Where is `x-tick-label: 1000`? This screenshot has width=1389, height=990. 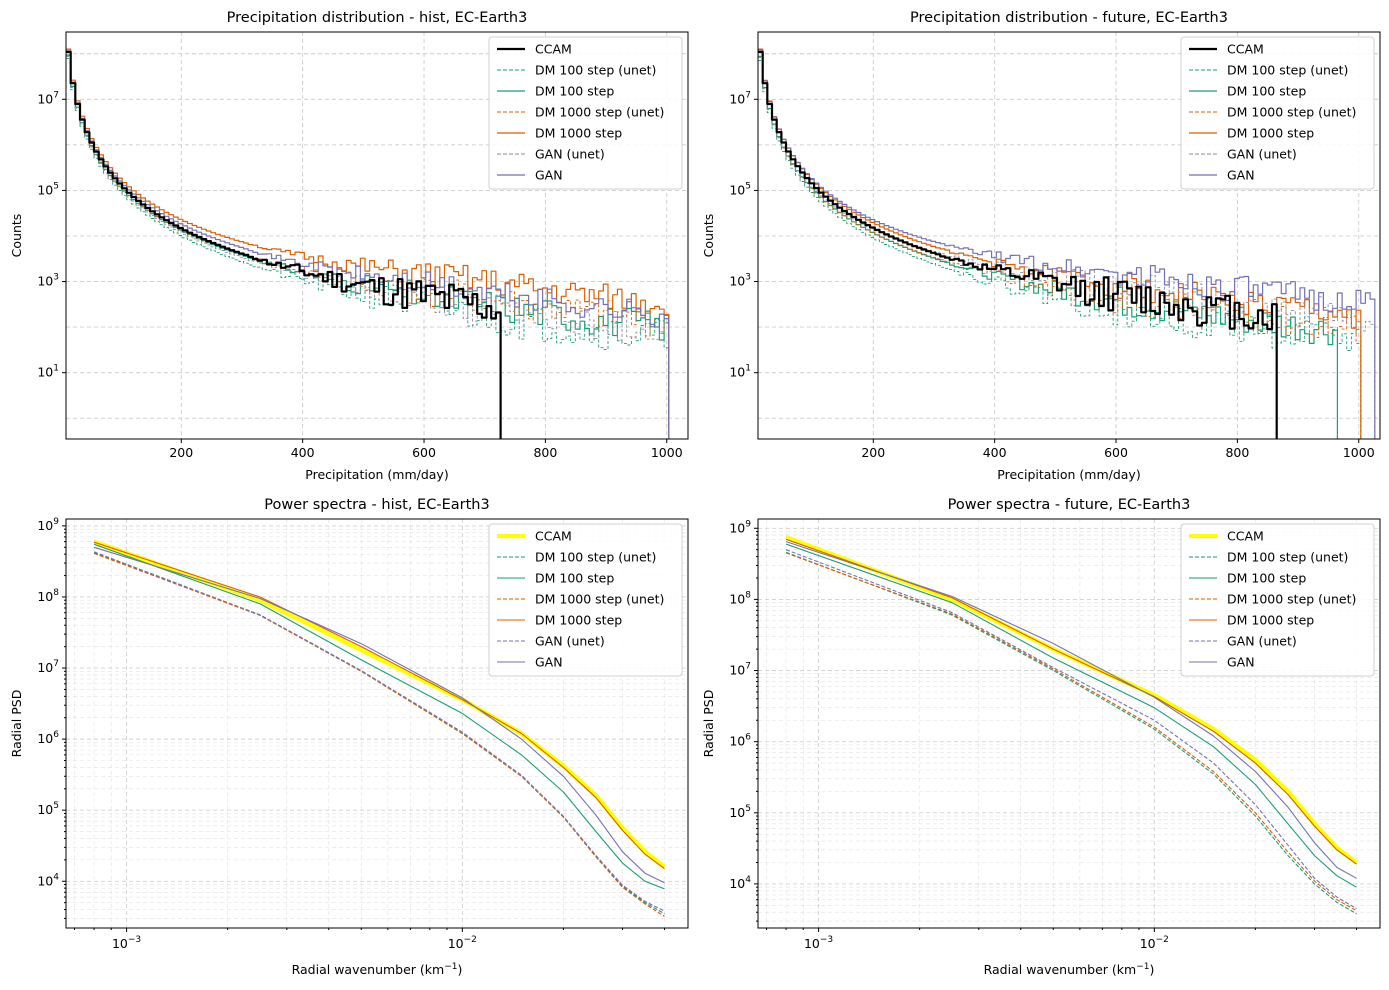 x-tick-label: 1000 is located at coordinates (667, 452).